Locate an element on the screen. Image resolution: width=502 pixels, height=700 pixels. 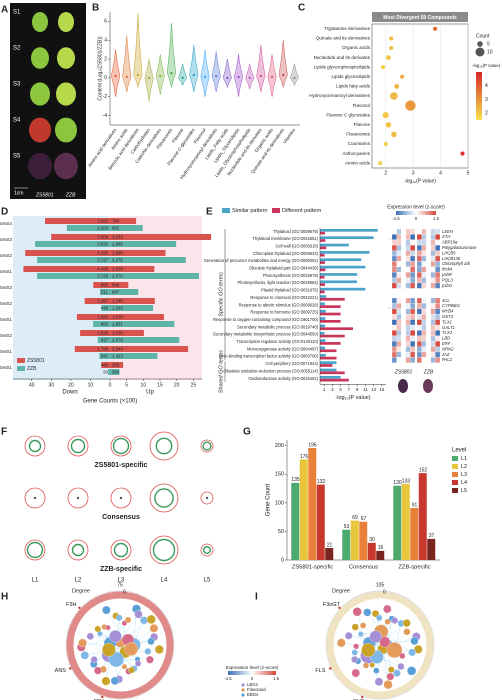
x-tick-label: 40 is located at coordinates (32, 385).